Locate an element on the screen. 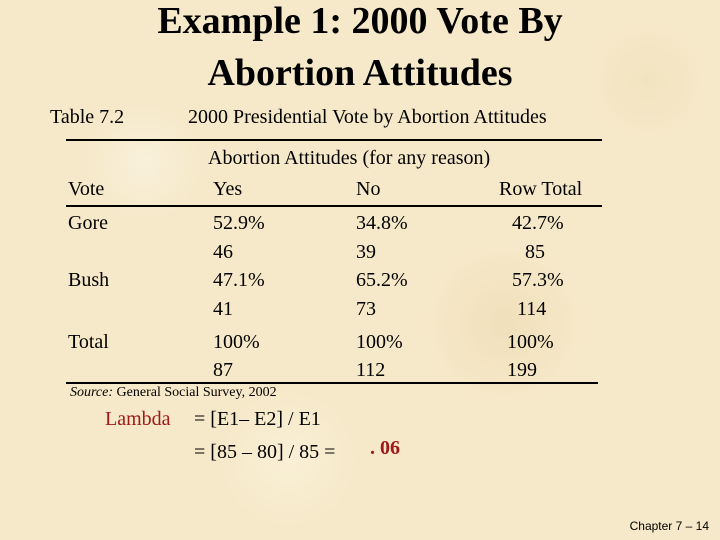 The height and width of the screenshot is (540, 720). row-label: Gore is located at coordinates (88, 223).